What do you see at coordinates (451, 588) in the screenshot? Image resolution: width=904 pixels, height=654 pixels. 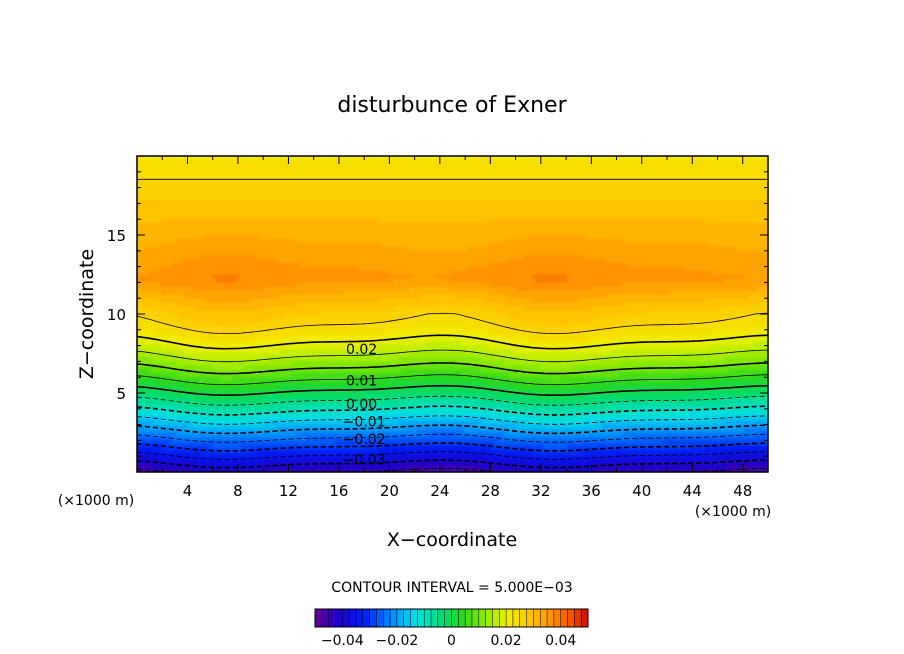 I see `contour-interval-text: CONTOUR INTERVAL = 5.000E−03` at bounding box center [451, 588].